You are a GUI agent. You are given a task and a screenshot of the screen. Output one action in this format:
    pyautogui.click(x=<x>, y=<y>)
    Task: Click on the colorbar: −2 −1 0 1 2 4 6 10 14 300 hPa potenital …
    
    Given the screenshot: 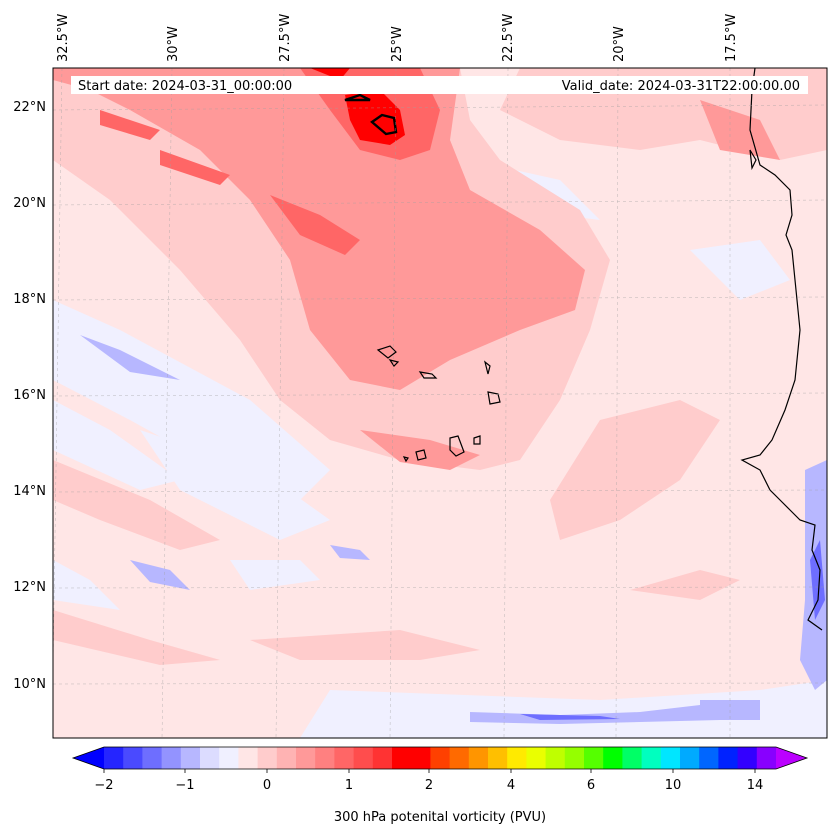 What is the action you would take?
    pyautogui.click(x=440, y=785)
    